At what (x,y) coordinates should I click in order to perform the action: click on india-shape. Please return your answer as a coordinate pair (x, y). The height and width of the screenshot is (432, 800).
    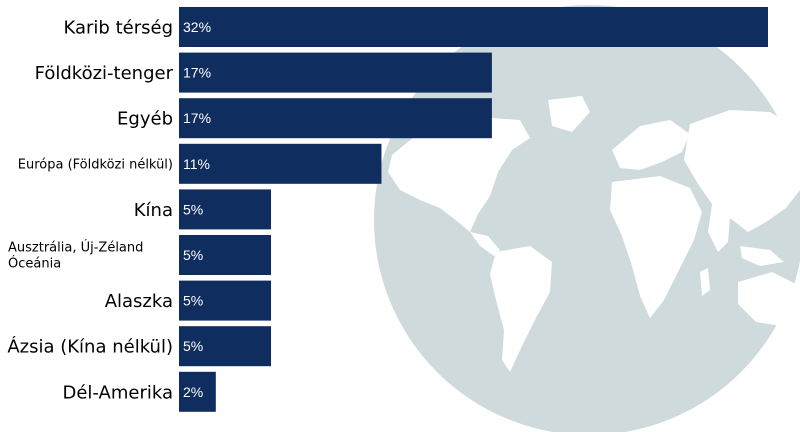
    Looking at the image, I should click on (719, 228).